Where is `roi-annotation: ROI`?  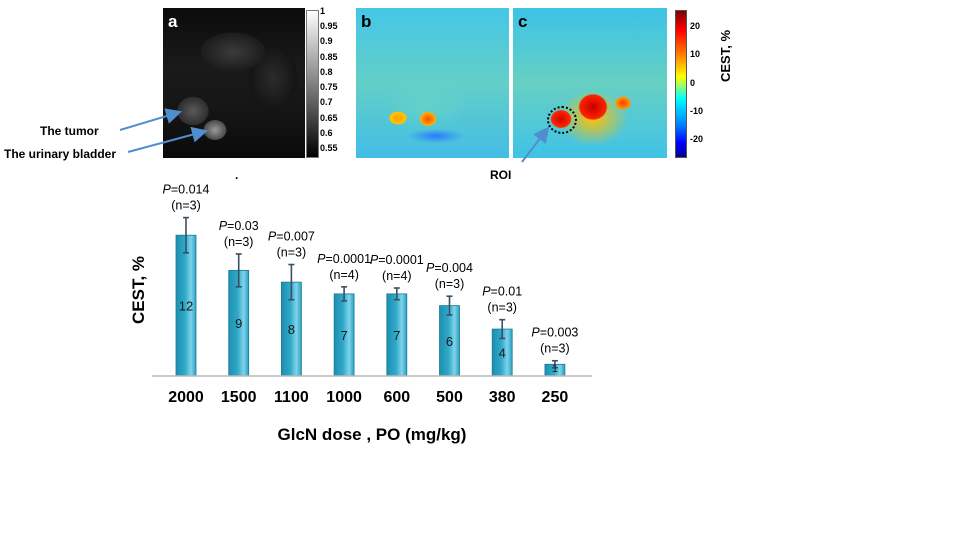 roi-annotation: ROI is located at coordinates (501, 175).